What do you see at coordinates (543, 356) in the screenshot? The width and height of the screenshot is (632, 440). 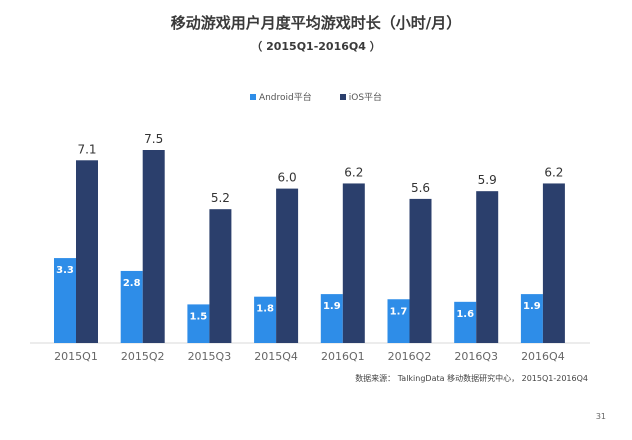 I see `x-tick-label-2016Q4: 2016Q4` at bounding box center [543, 356].